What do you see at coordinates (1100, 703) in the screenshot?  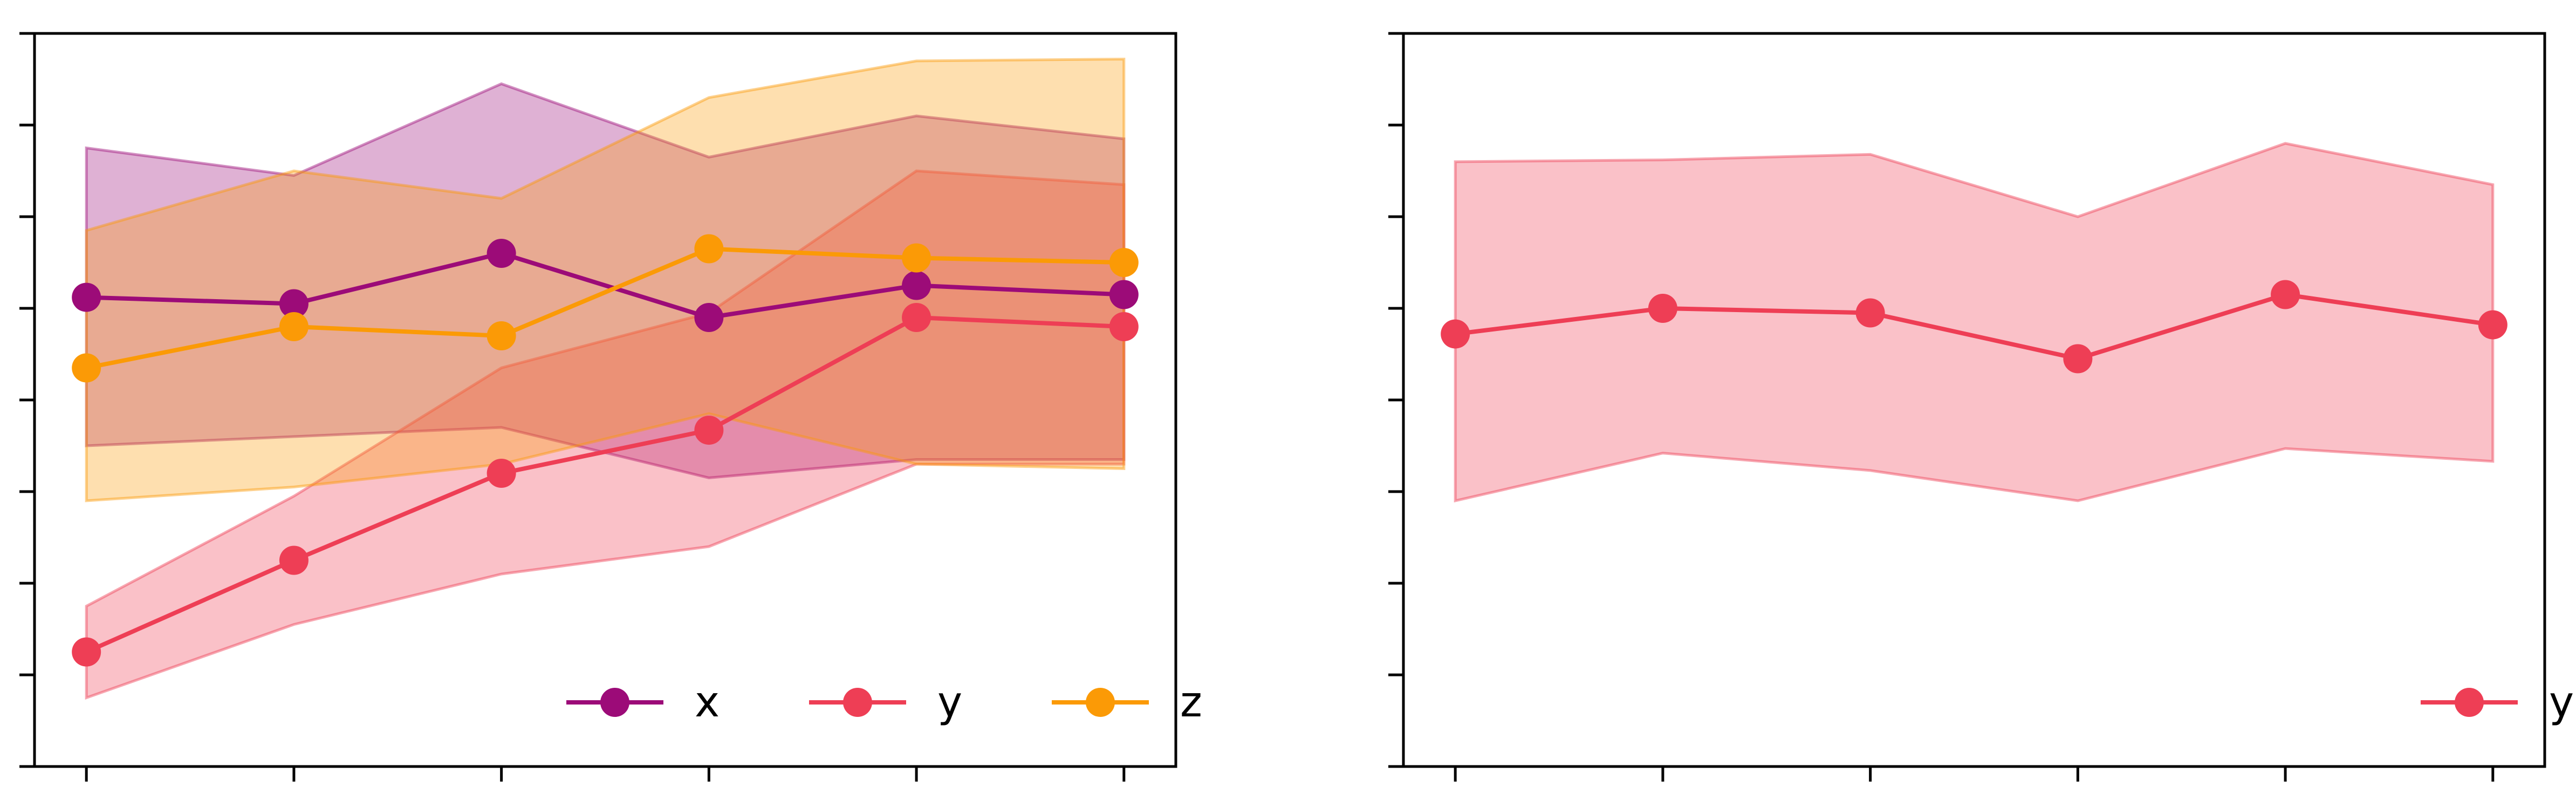 I see `legend-marker-z` at bounding box center [1100, 703].